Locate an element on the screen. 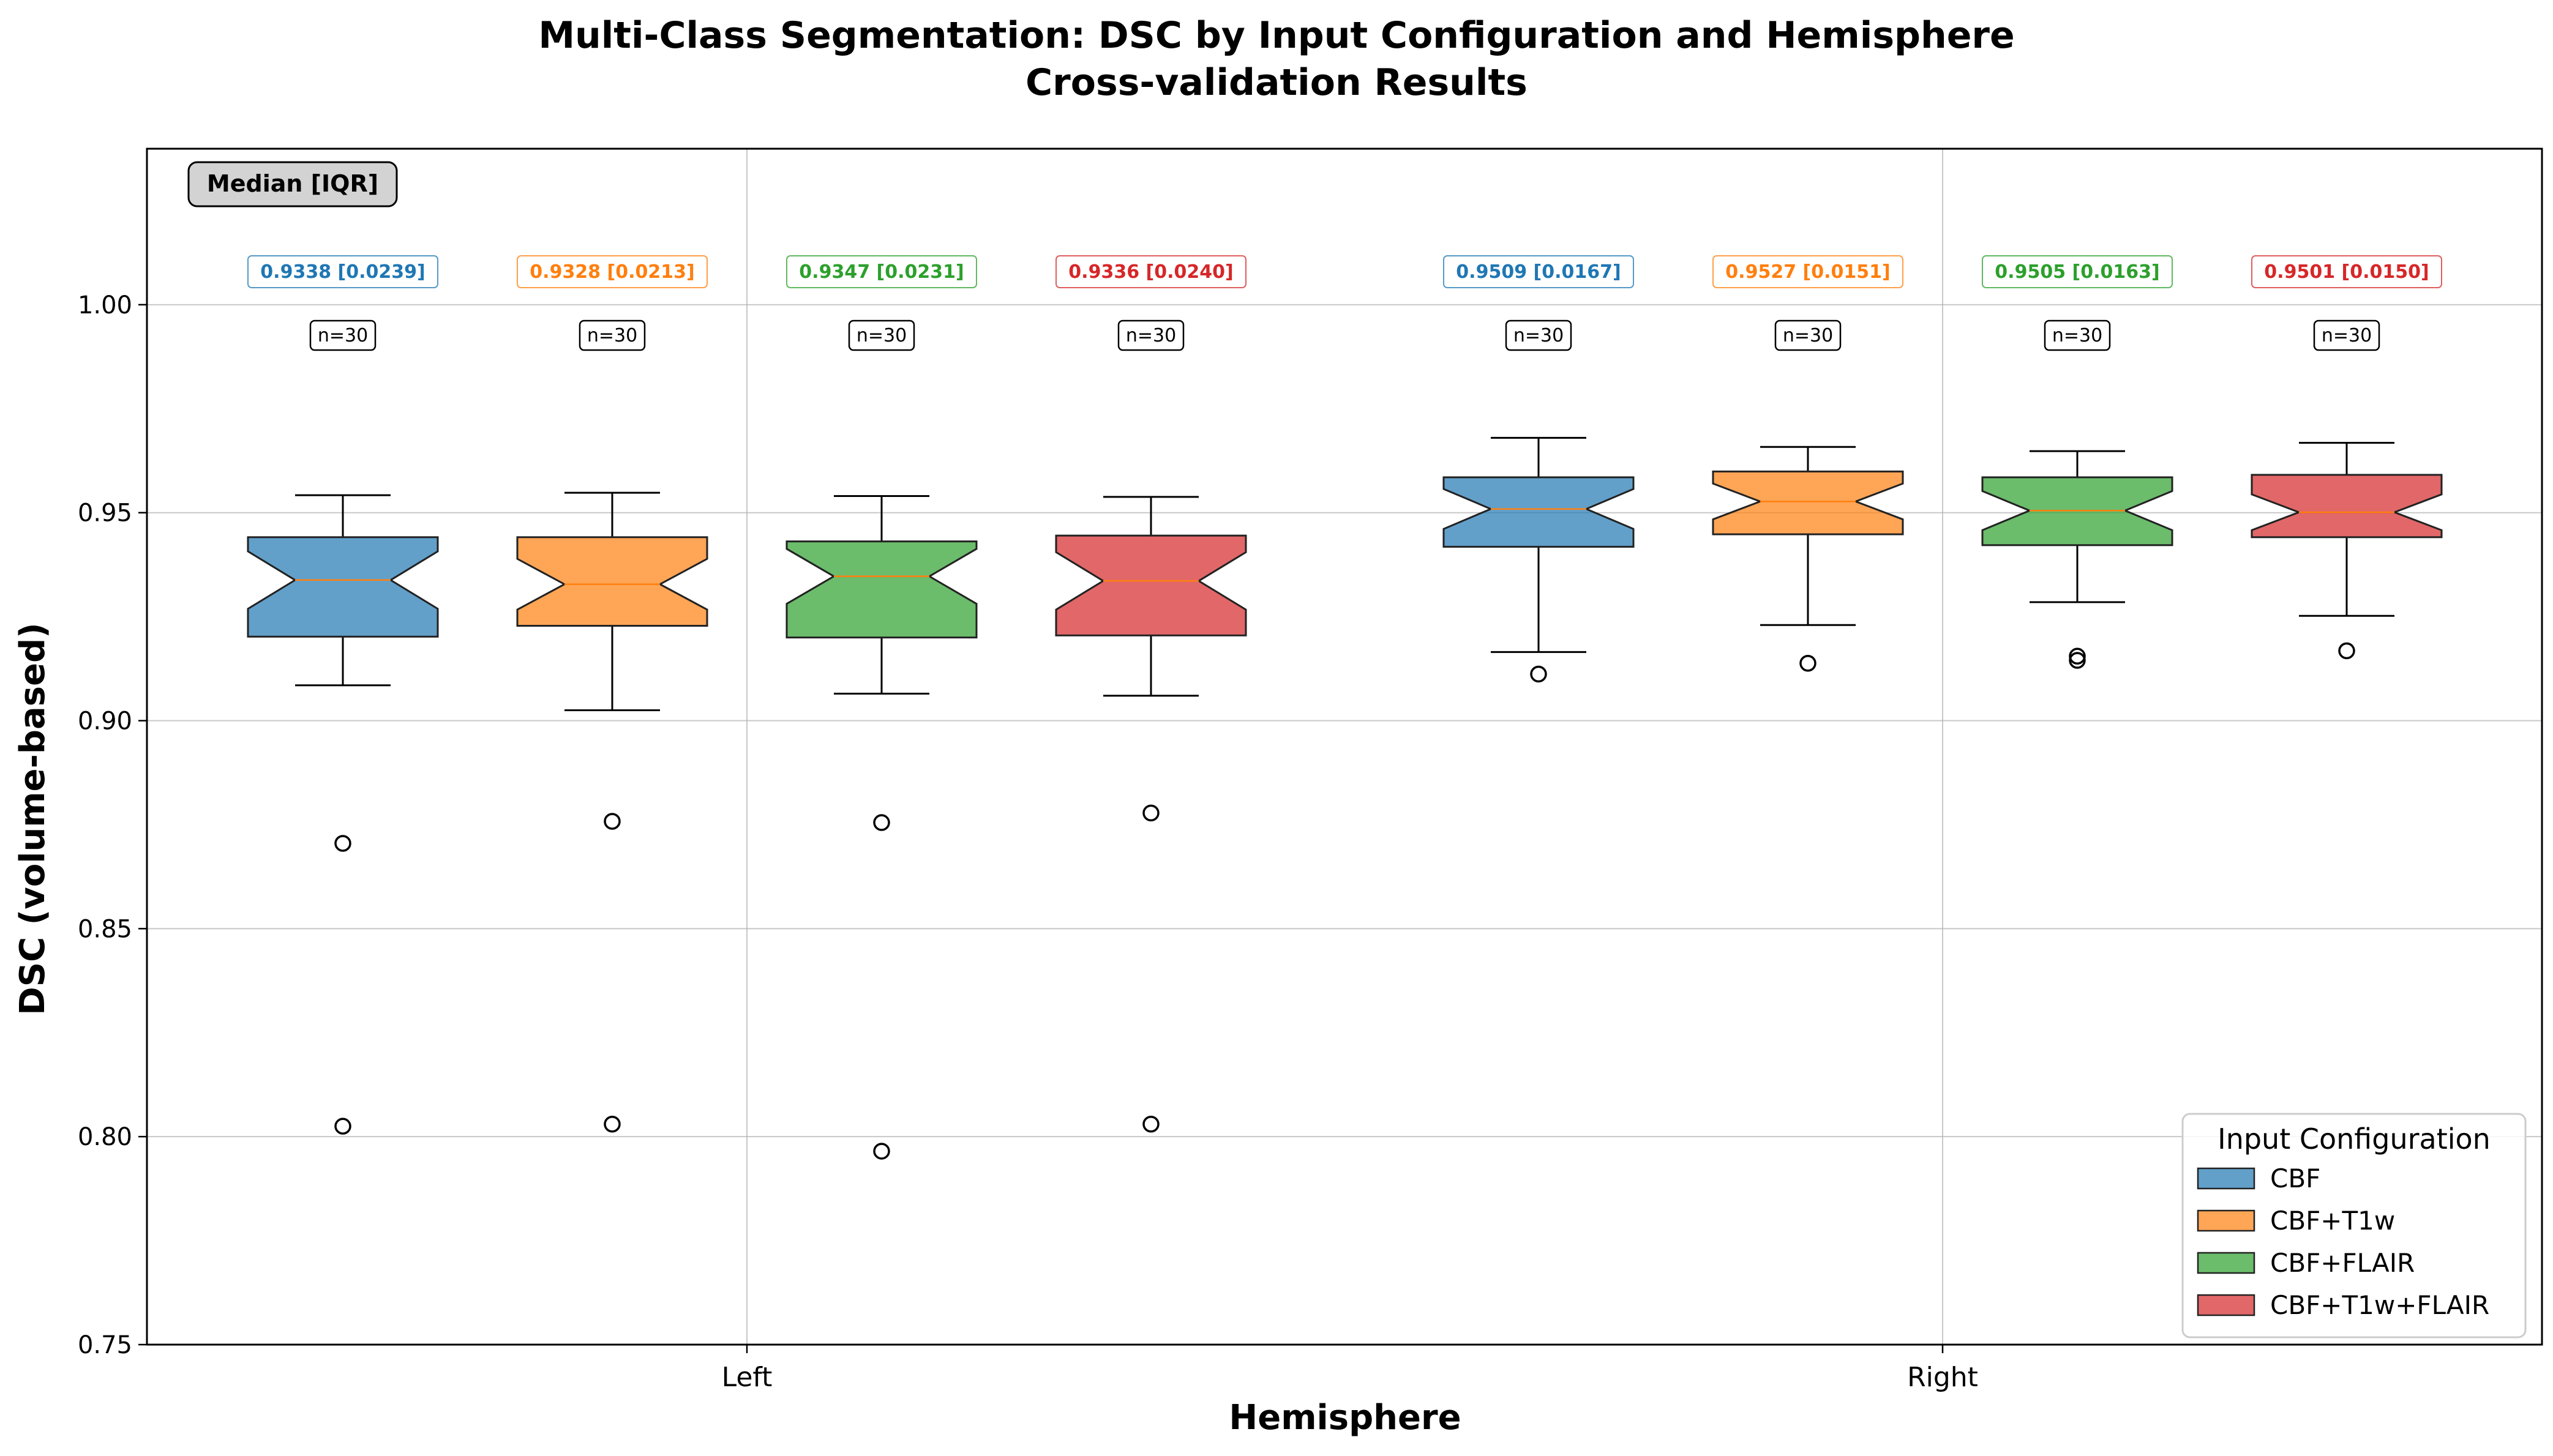 The width and height of the screenshot is (2553, 1456). stat-label: 0.9501 [0.0150] is located at coordinates (2347, 272).